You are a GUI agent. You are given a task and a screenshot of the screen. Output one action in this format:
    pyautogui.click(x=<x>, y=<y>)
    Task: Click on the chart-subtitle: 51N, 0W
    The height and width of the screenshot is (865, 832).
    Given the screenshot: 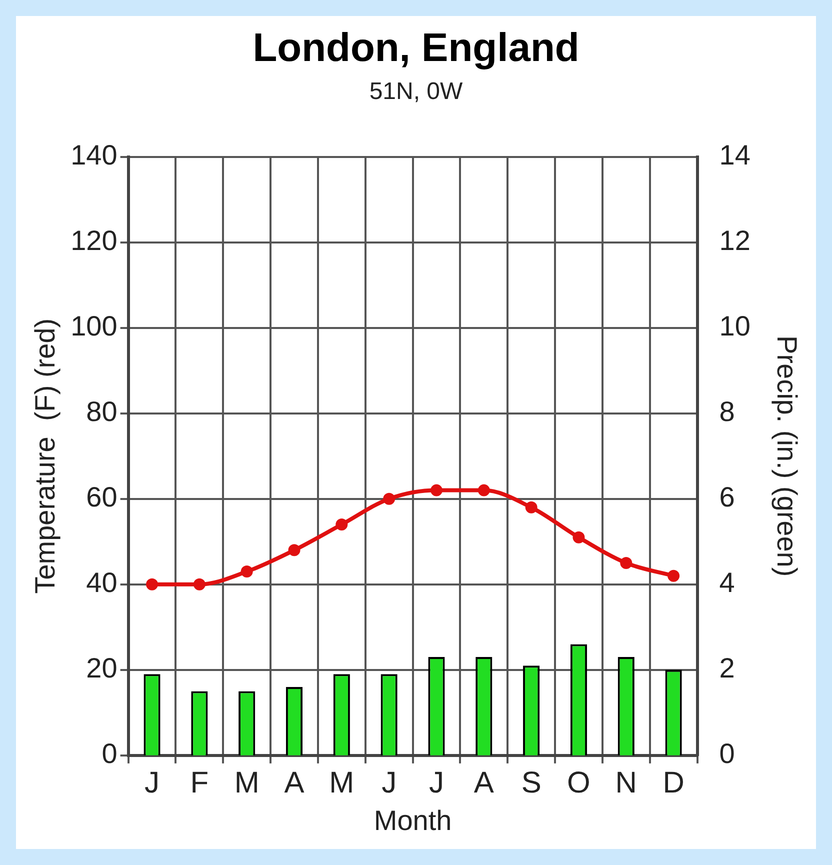 What is the action you would take?
    pyautogui.click(x=416, y=92)
    